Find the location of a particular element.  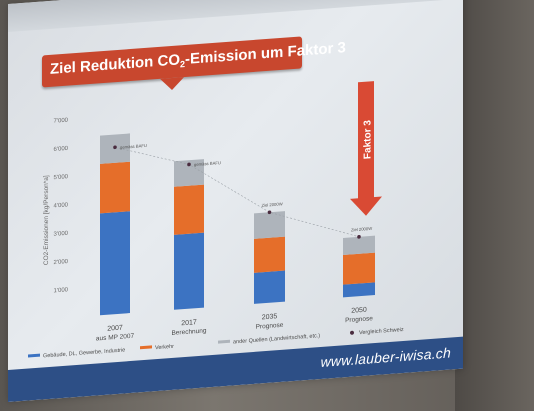

y-tick-label: 5'000 is located at coordinates (61, 177).